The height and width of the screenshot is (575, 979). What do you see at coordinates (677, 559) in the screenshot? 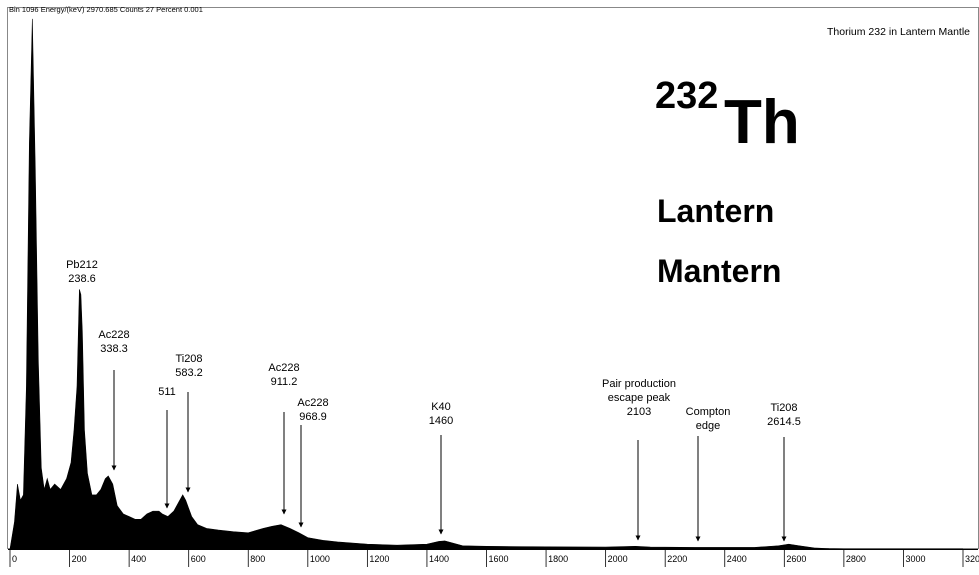
I see `x-tick-label: 2200` at bounding box center [677, 559].